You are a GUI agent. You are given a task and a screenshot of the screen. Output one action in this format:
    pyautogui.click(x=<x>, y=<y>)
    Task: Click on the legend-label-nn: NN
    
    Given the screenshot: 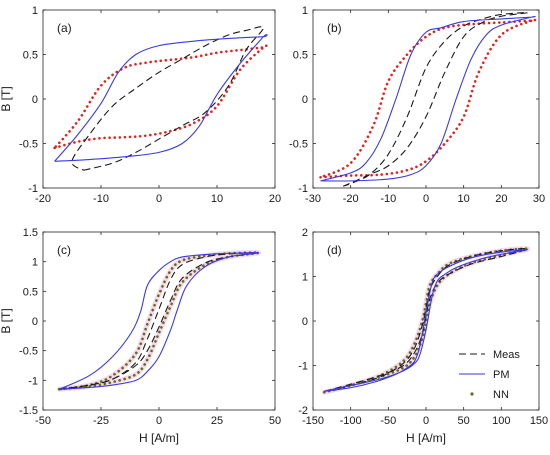 What is the action you would take?
    pyautogui.click(x=501, y=395)
    